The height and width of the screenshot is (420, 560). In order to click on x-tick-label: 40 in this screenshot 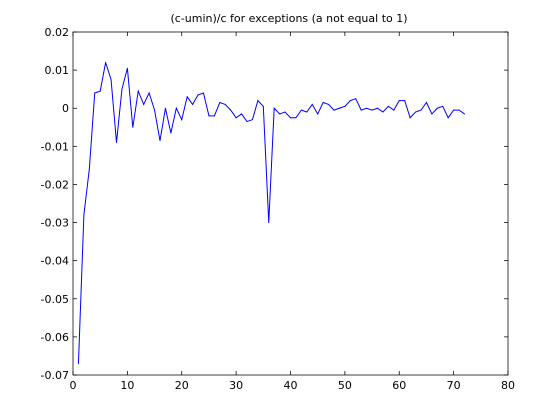, I will do `click(291, 385)`.